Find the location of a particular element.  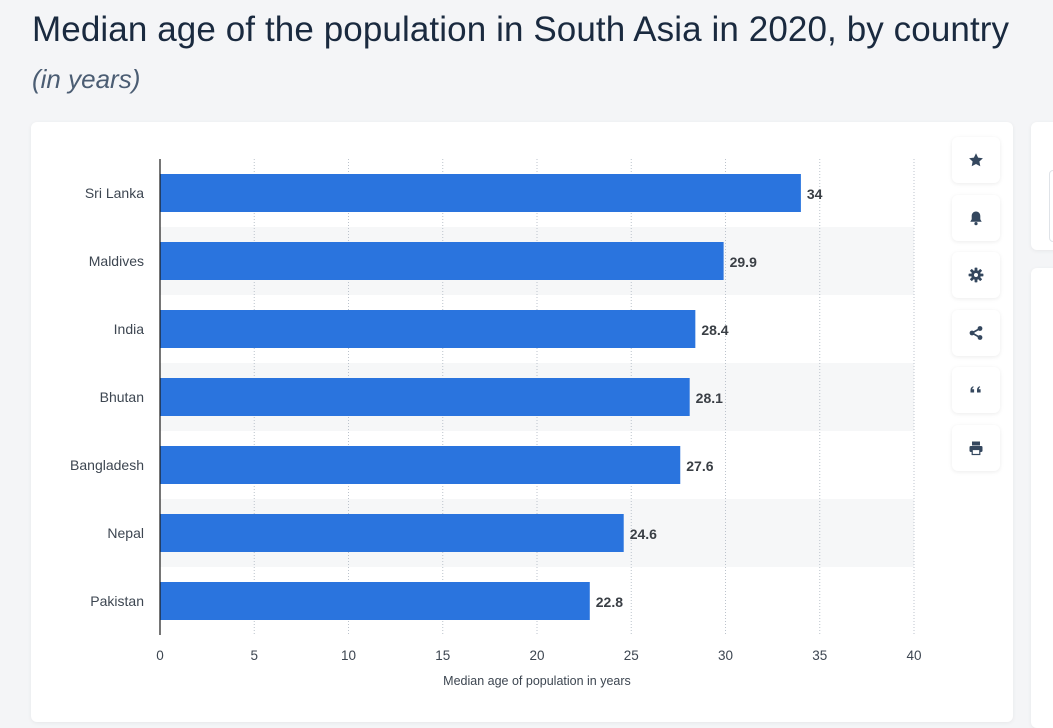

value-label: 28.4 is located at coordinates (714, 330).